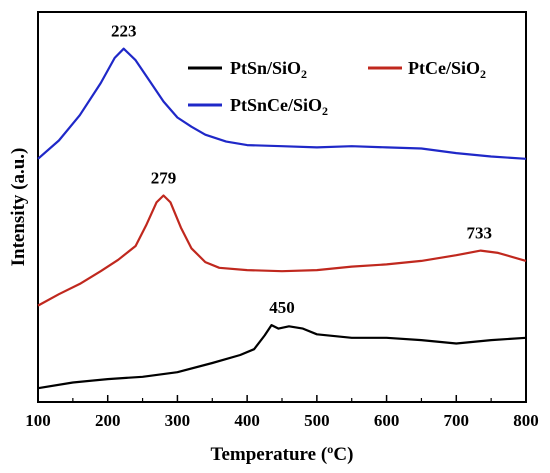  I want to click on x-tick-label: 700, so click(457, 420).